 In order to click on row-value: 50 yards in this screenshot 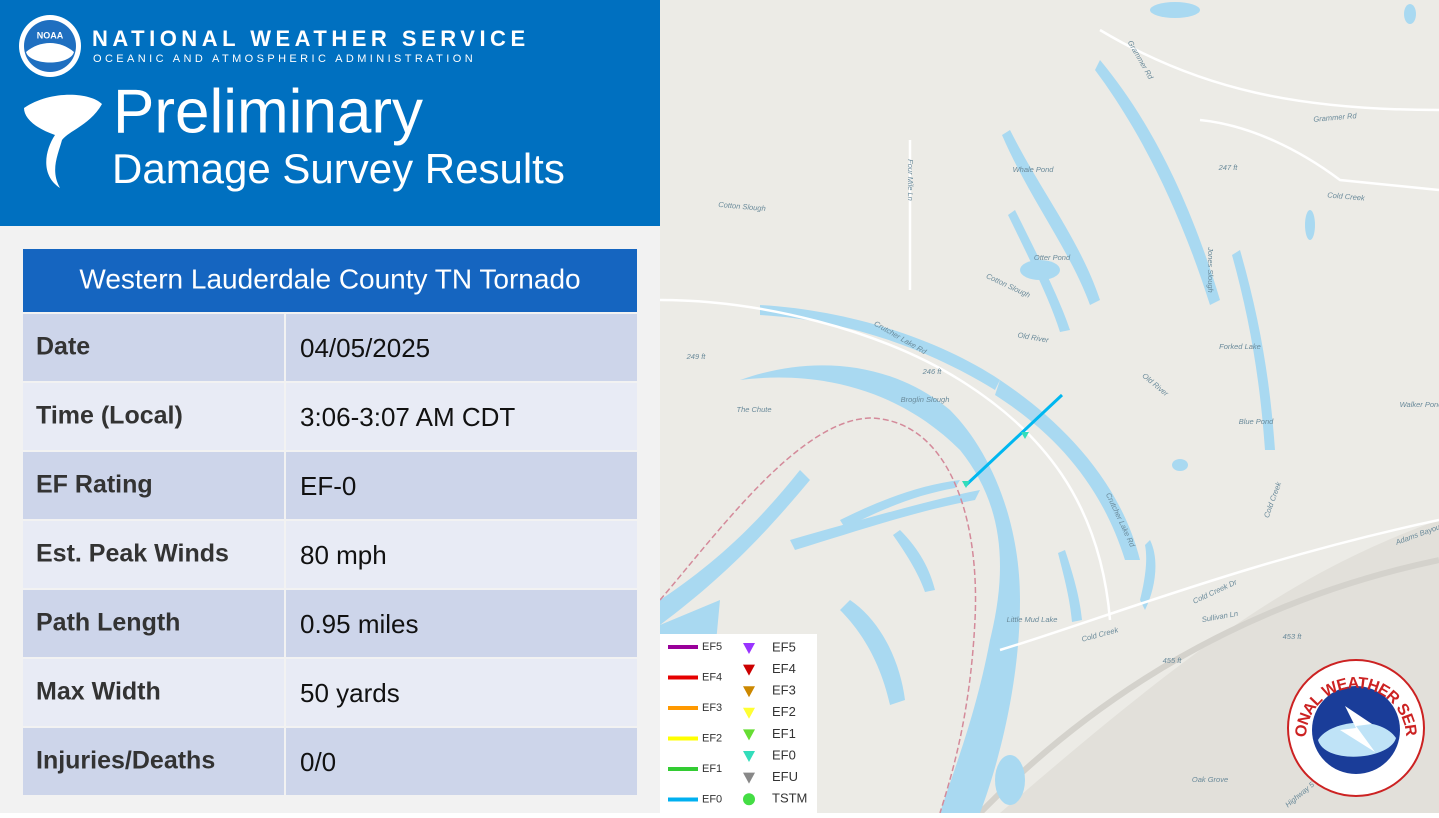, I will do `click(350, 693)`.